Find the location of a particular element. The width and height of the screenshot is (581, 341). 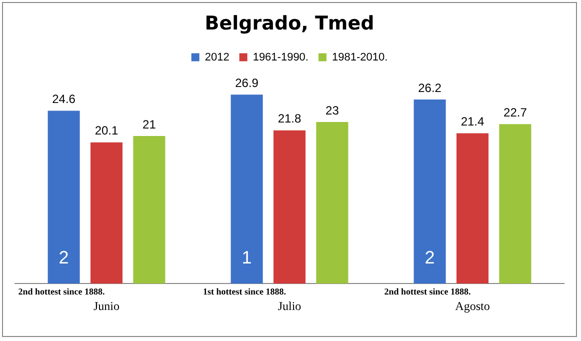

data-label: 21 is located at coordinates (149, 124).